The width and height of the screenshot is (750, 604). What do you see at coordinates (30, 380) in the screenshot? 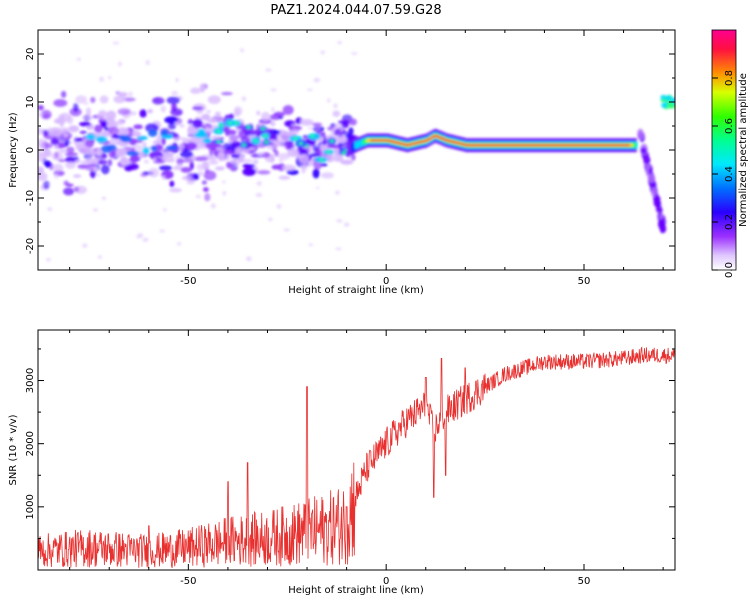
I see `y-tick-label: 3000` at bounding box center [30, 380].